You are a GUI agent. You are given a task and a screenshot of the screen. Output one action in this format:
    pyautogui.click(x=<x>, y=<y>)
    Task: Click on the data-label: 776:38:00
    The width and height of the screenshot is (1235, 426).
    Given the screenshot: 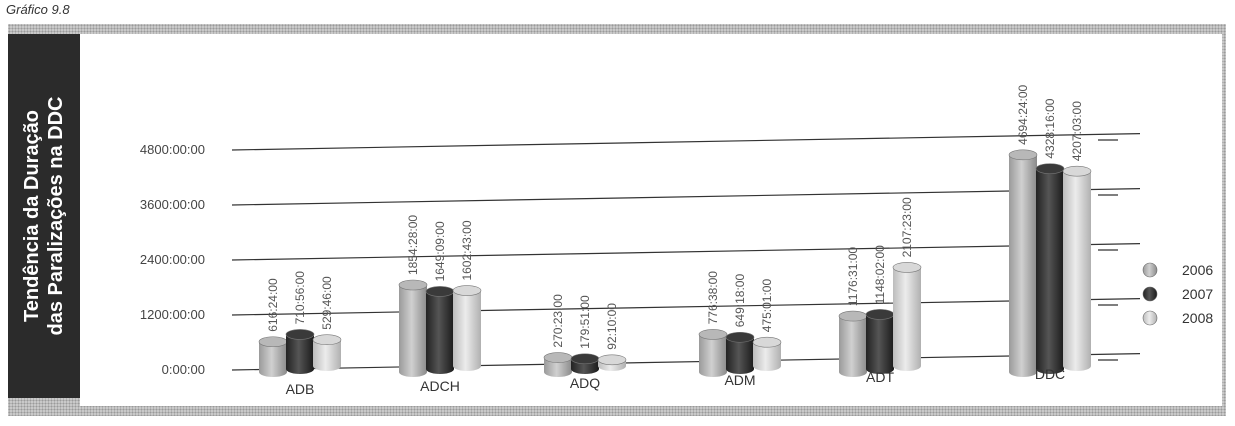 What is the action you would take?
    pyautogui.click(x=713, y=298)
    